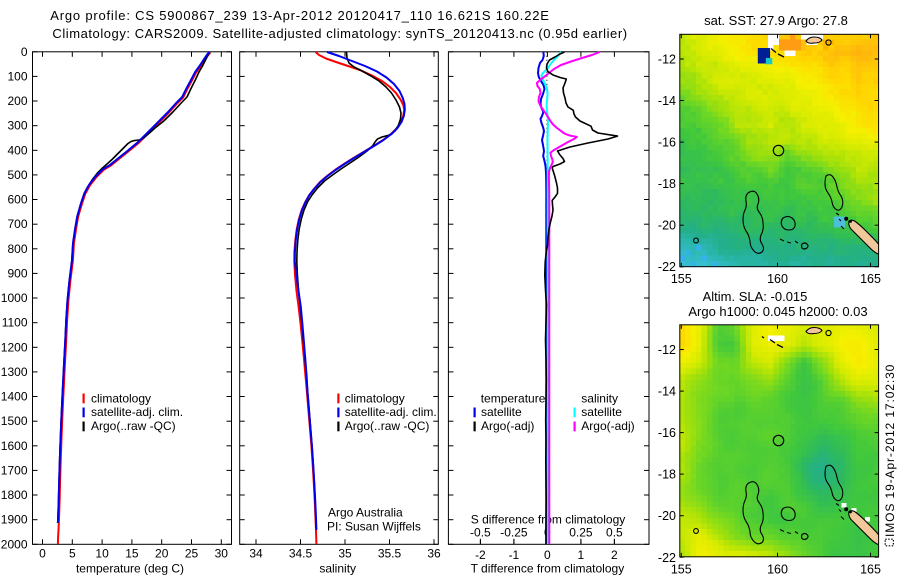  I want to click on svg-text: 2000, so click(14, 544).